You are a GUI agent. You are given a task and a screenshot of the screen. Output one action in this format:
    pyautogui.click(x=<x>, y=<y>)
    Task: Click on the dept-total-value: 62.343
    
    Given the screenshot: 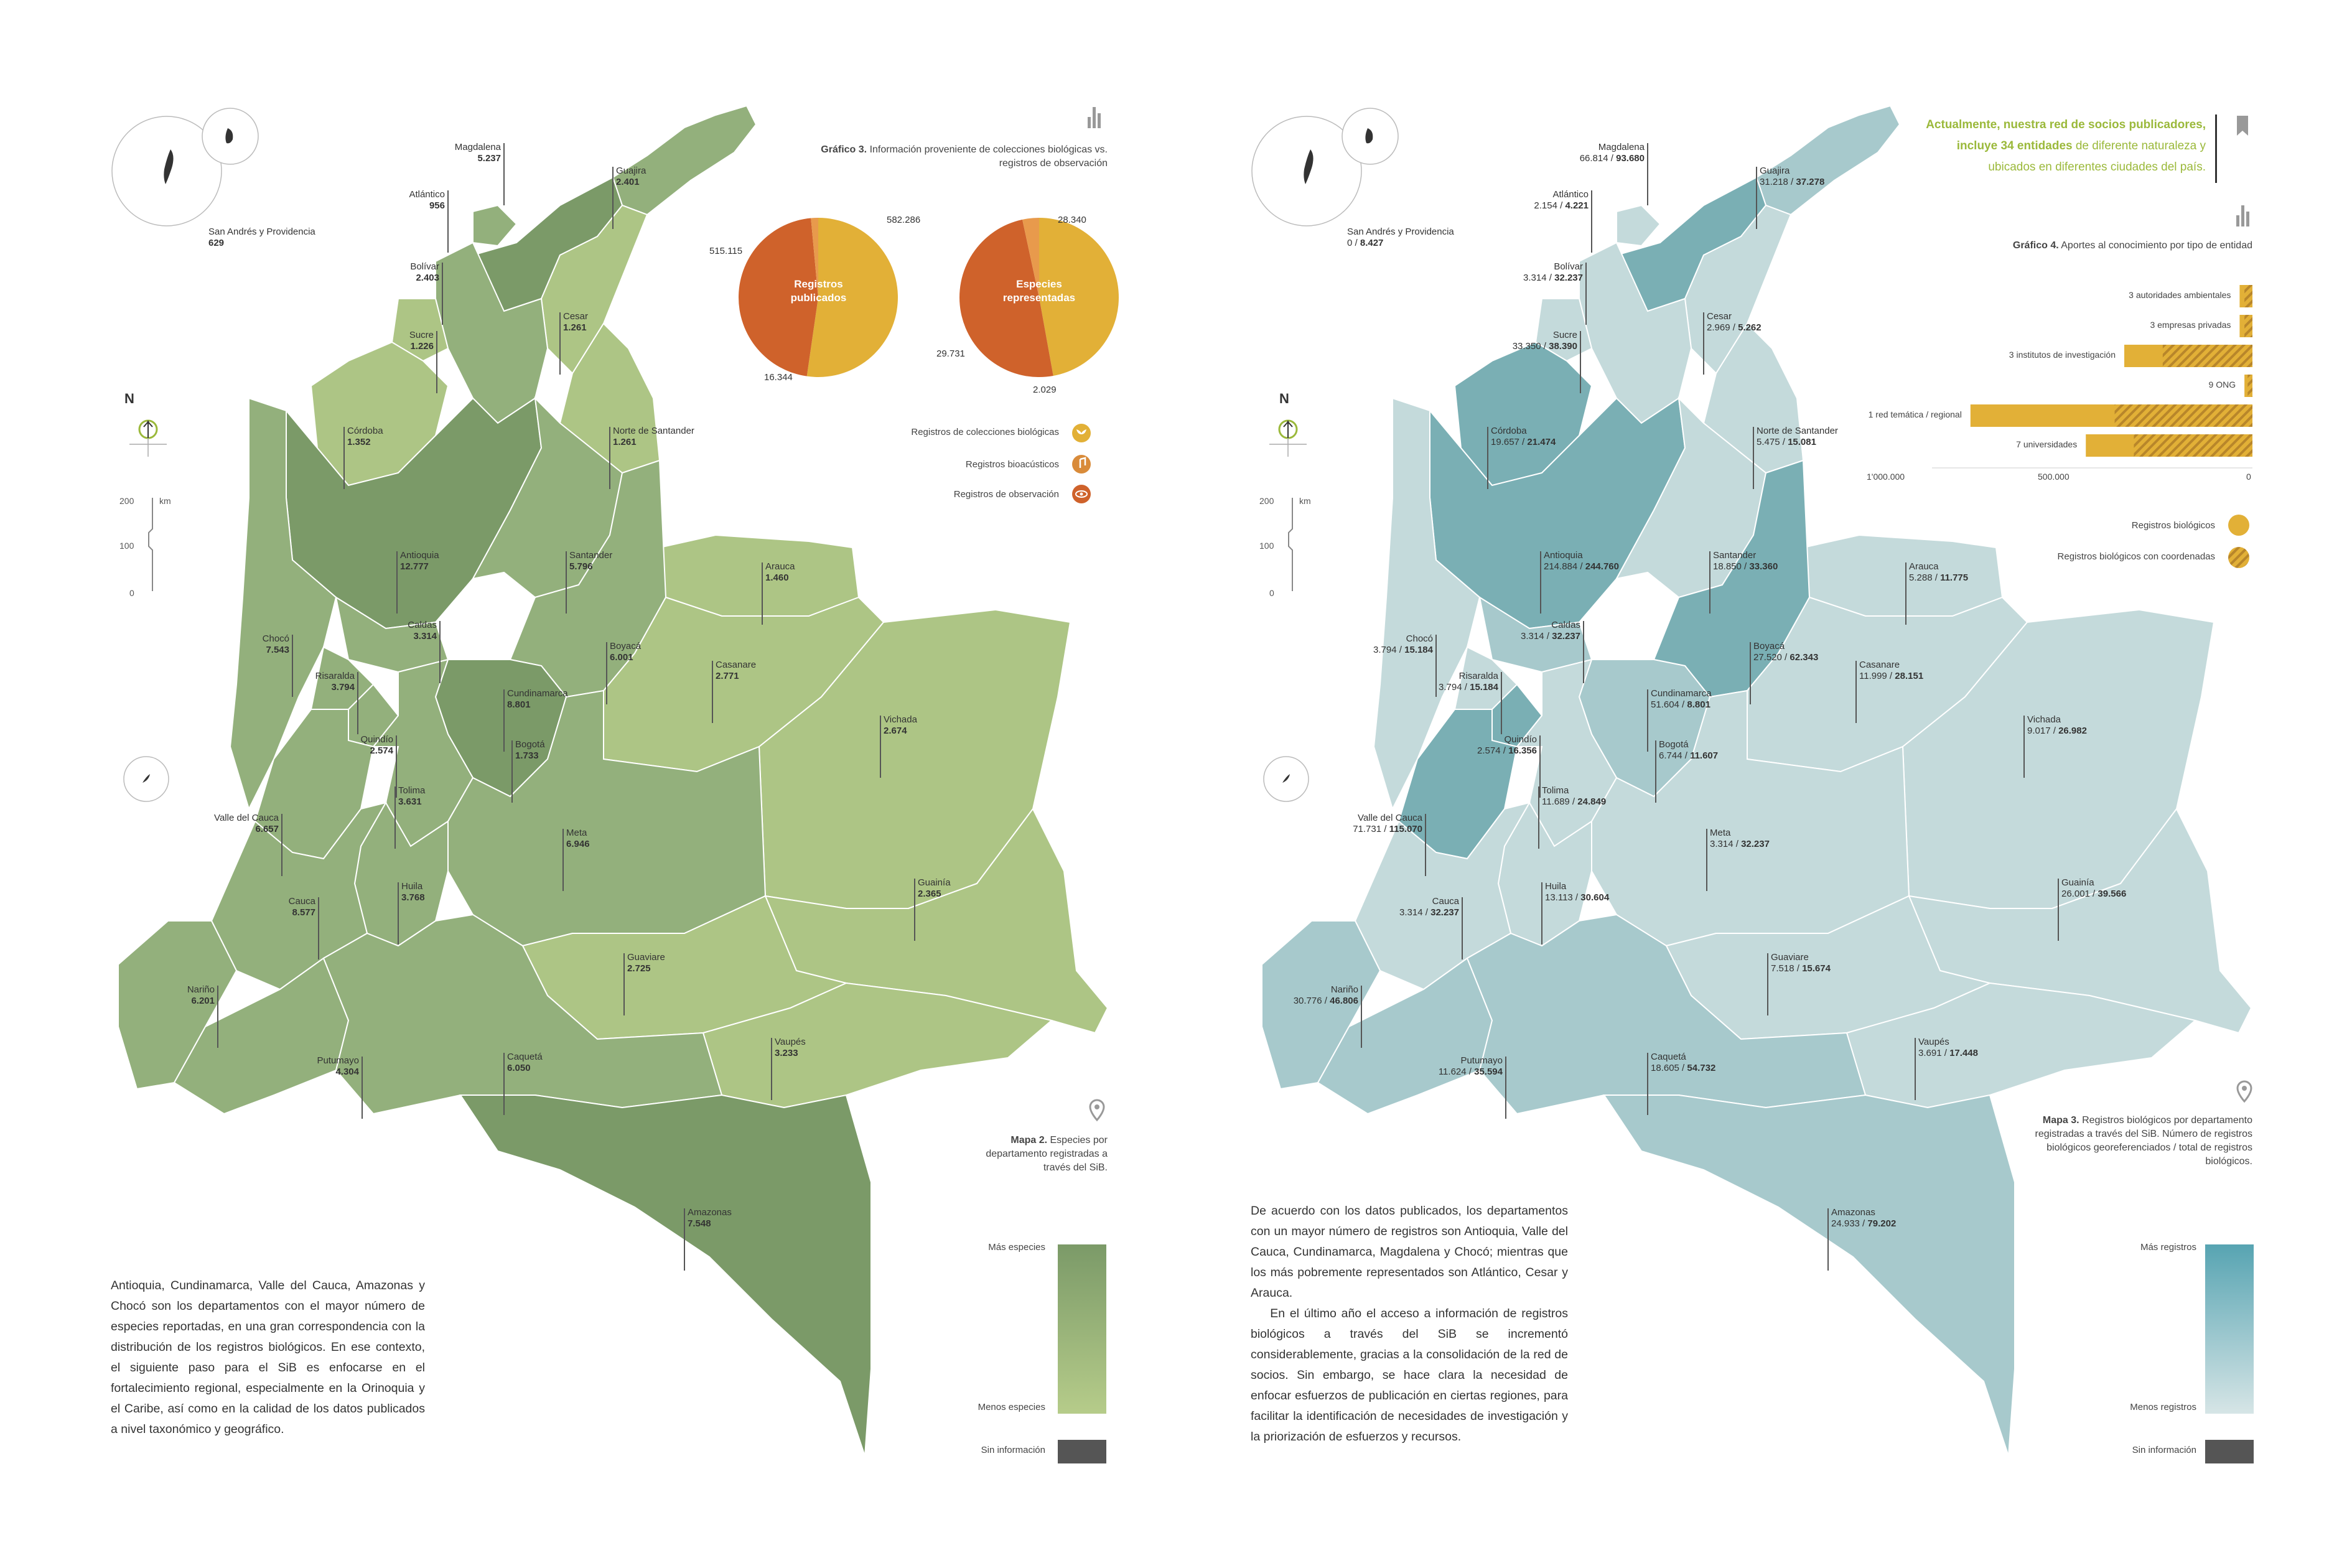 What is the action you would take?
    pyautogui.click(x=1804, y=658)
    